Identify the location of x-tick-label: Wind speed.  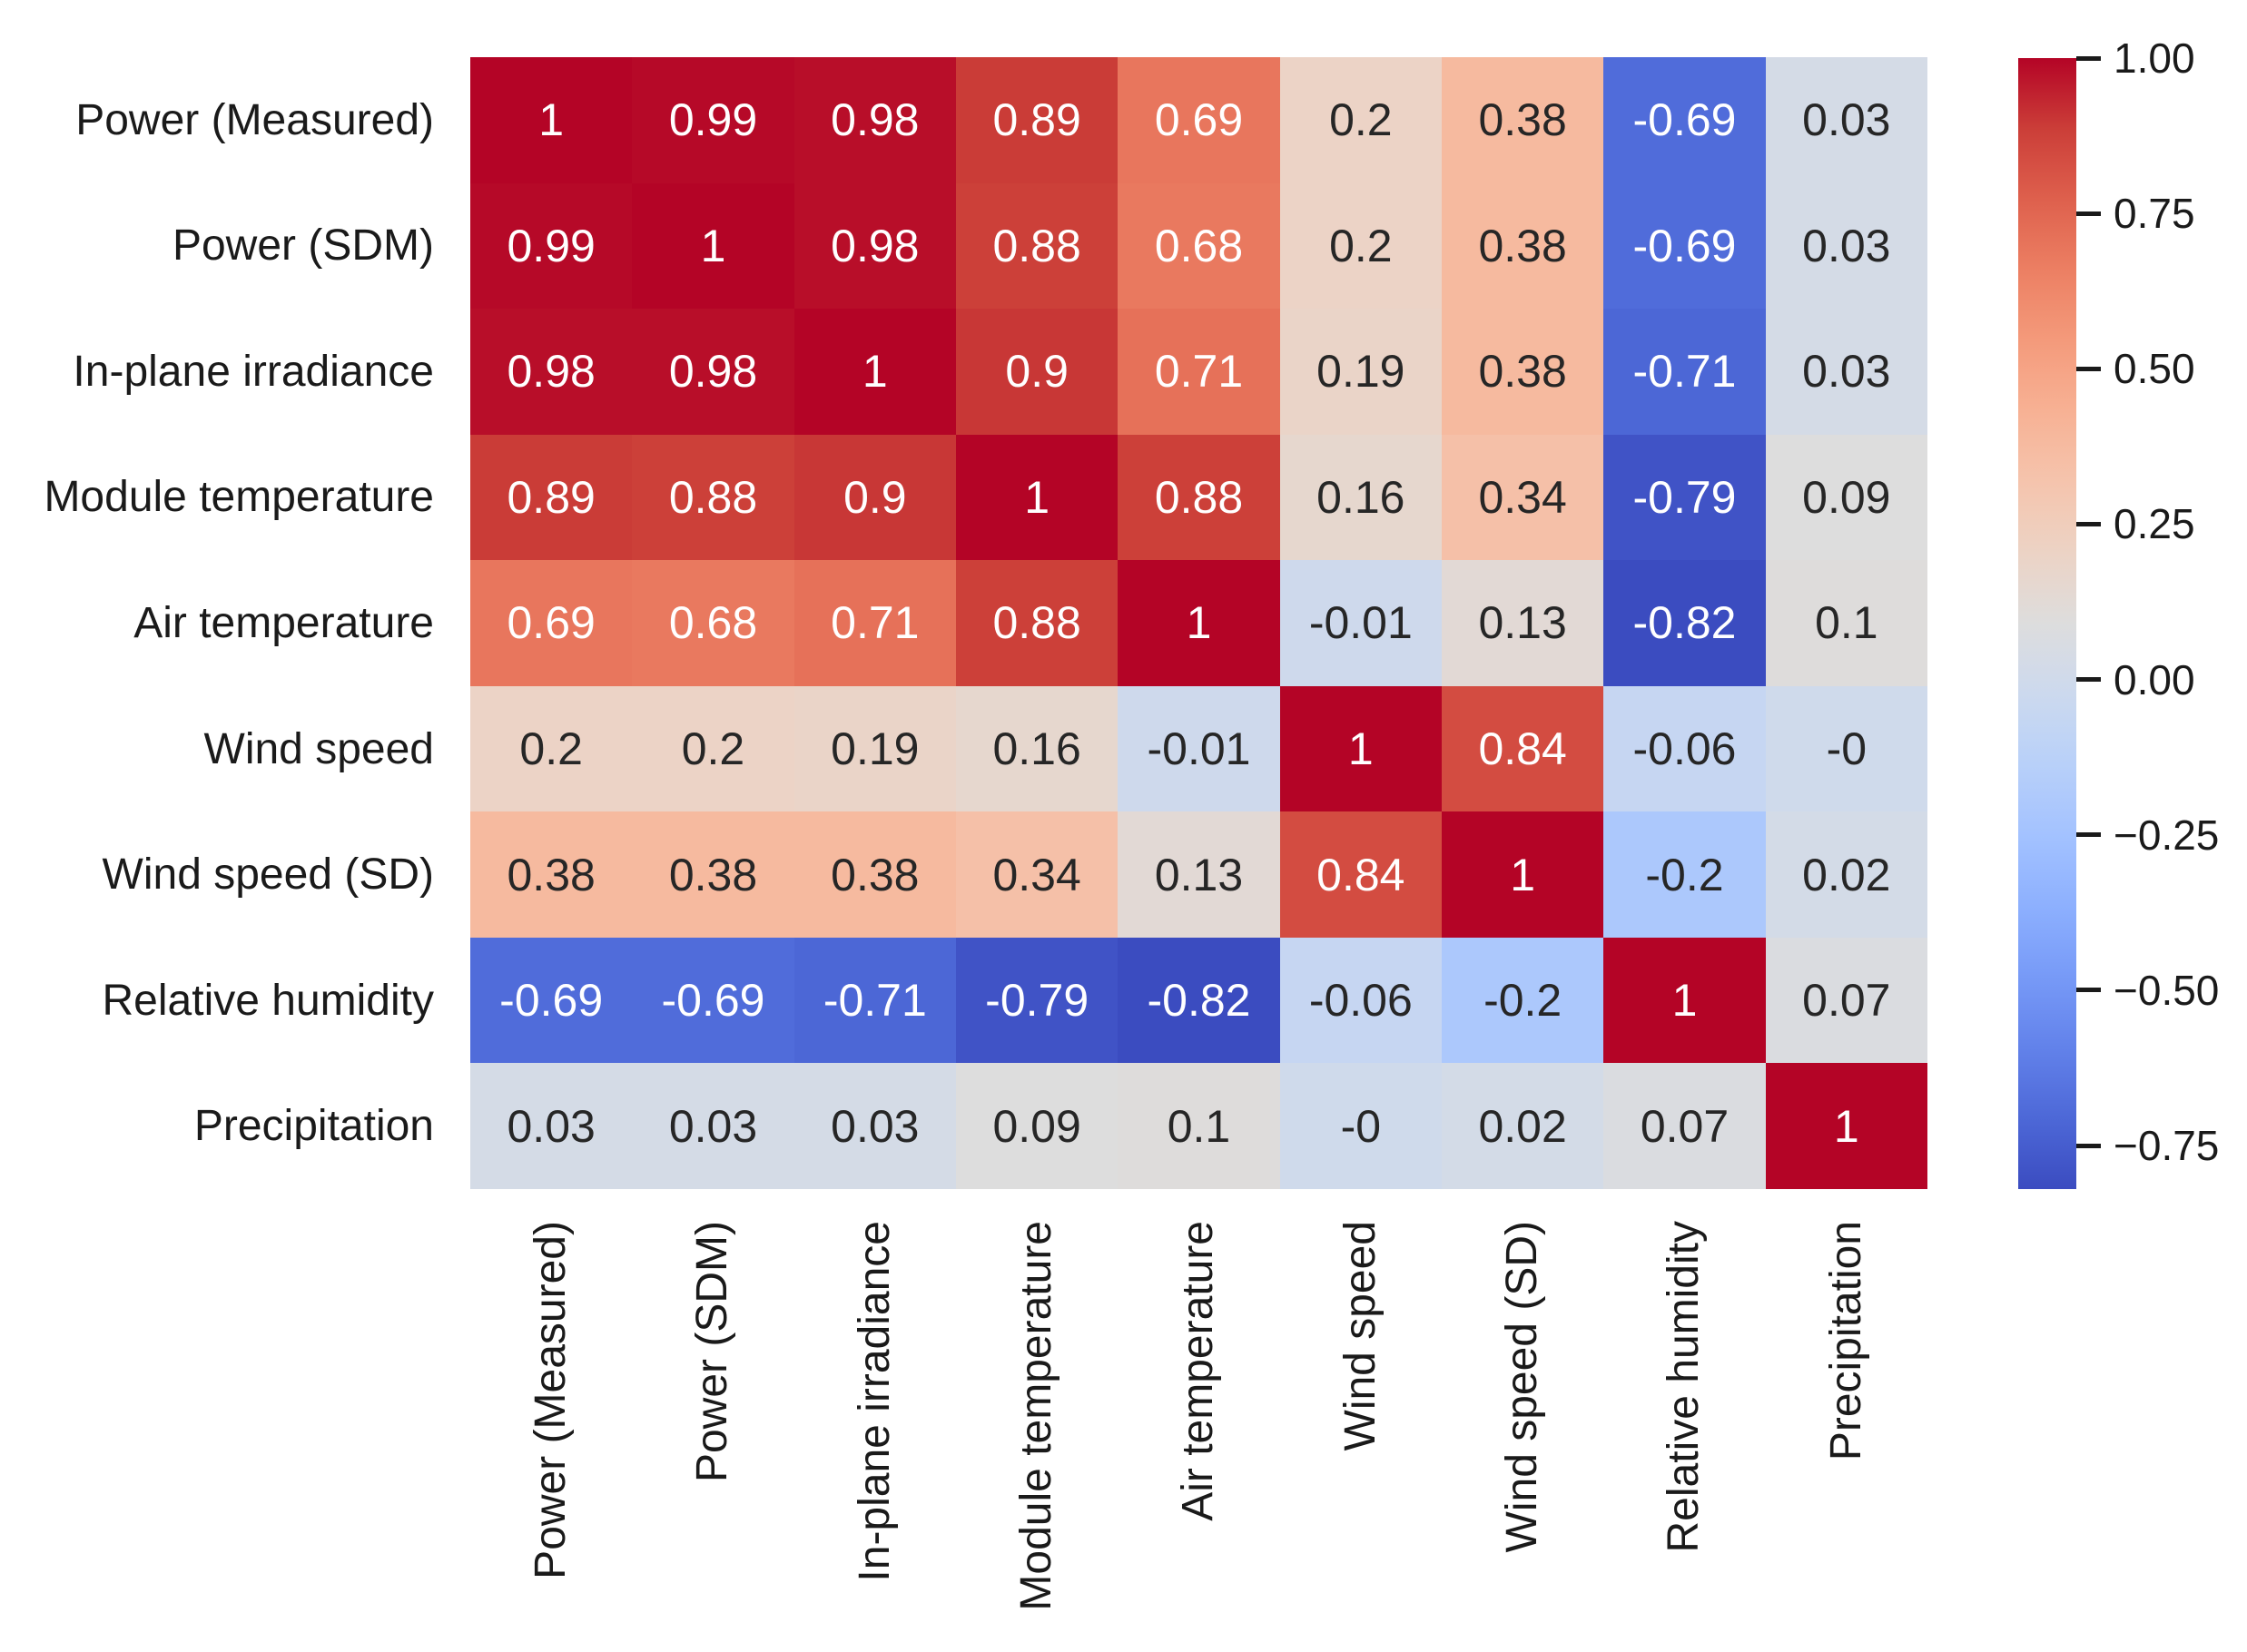
(1360, 1336).